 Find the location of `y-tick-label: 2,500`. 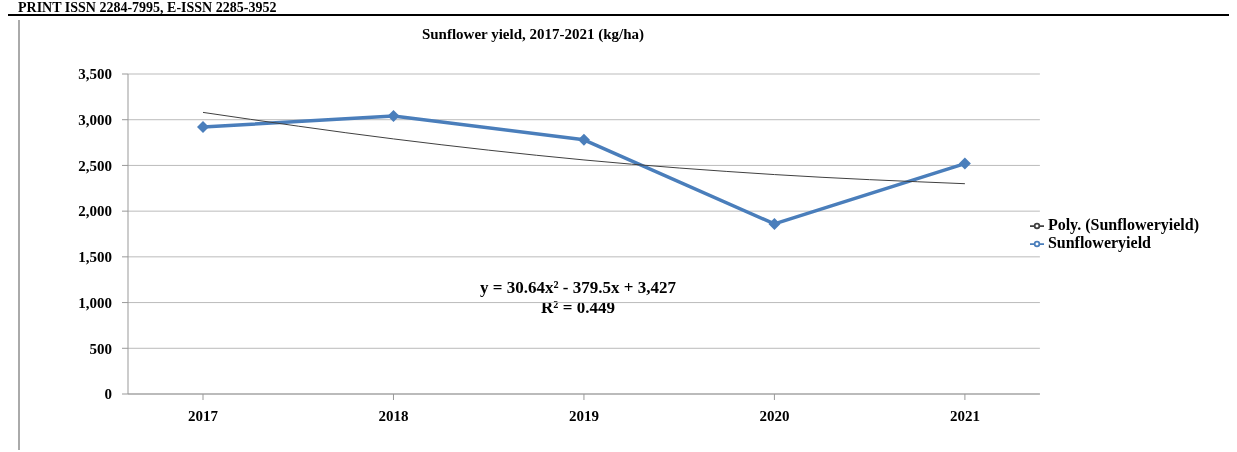

y-tick-label: 2,500 is located at coordinates (95, 165).